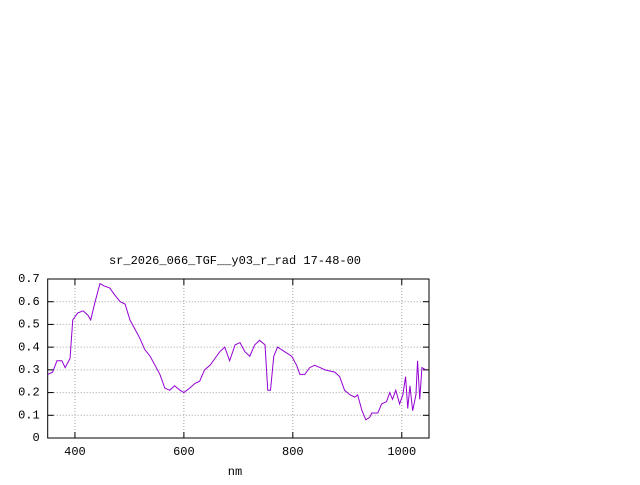  What do you see at coordinates (29, 393) in the screenshot?
I see `y-tick-label: 0.2` at bounding box center [29, 393].